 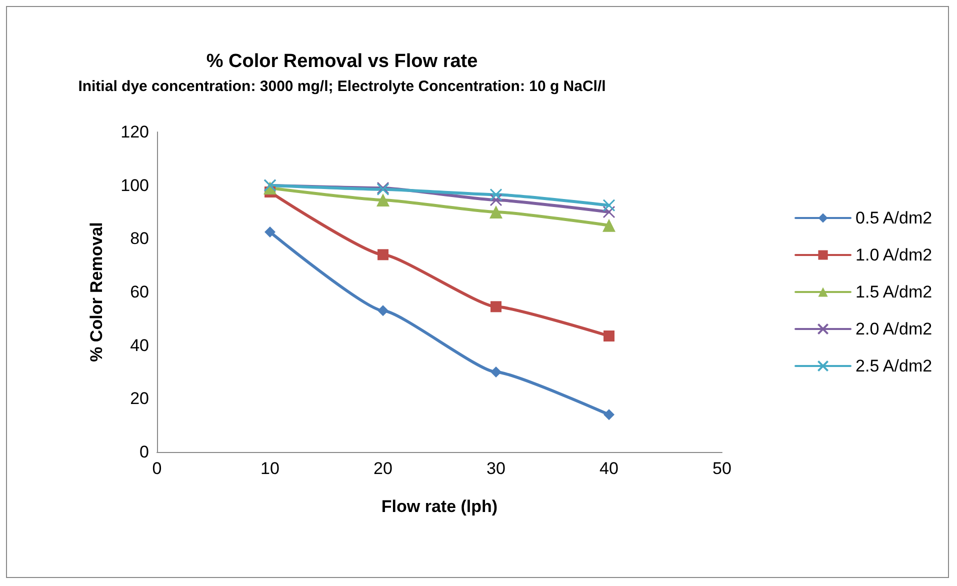 I want to click on chart-subtitle: Initial dye concentration: 3000 mg/l; Electrolyte Concentration: 10 g NaCl/l, so click(x=342, y=86).